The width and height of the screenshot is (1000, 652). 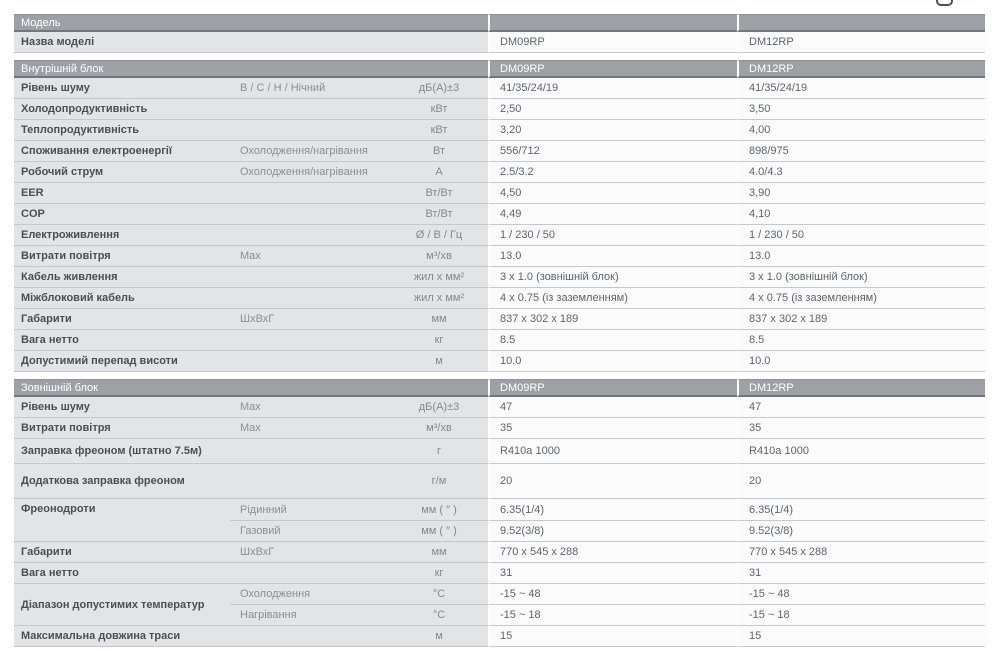 What do you see at coordinates (439, 510) in the screenshot?
I see `spec-unit: мм ( ″ )` at bounding box center [439, 510].